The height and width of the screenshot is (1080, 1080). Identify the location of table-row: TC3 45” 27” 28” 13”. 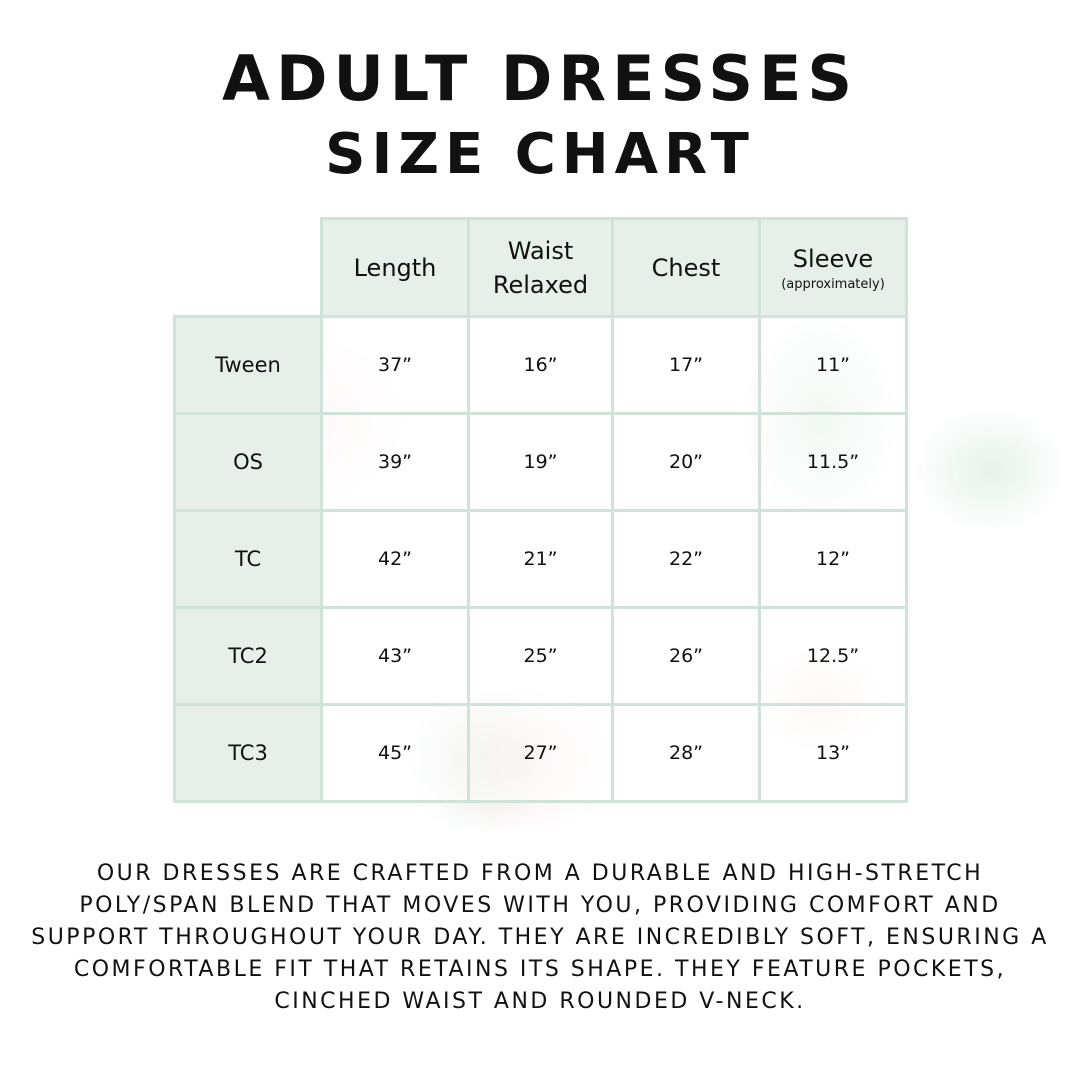
(540, 753).